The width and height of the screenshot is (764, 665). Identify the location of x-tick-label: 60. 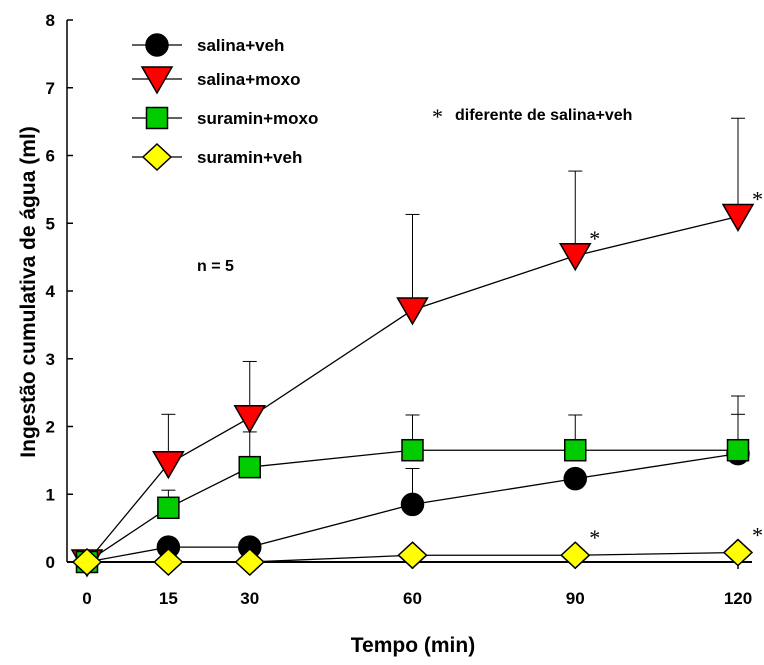
(412, 598).